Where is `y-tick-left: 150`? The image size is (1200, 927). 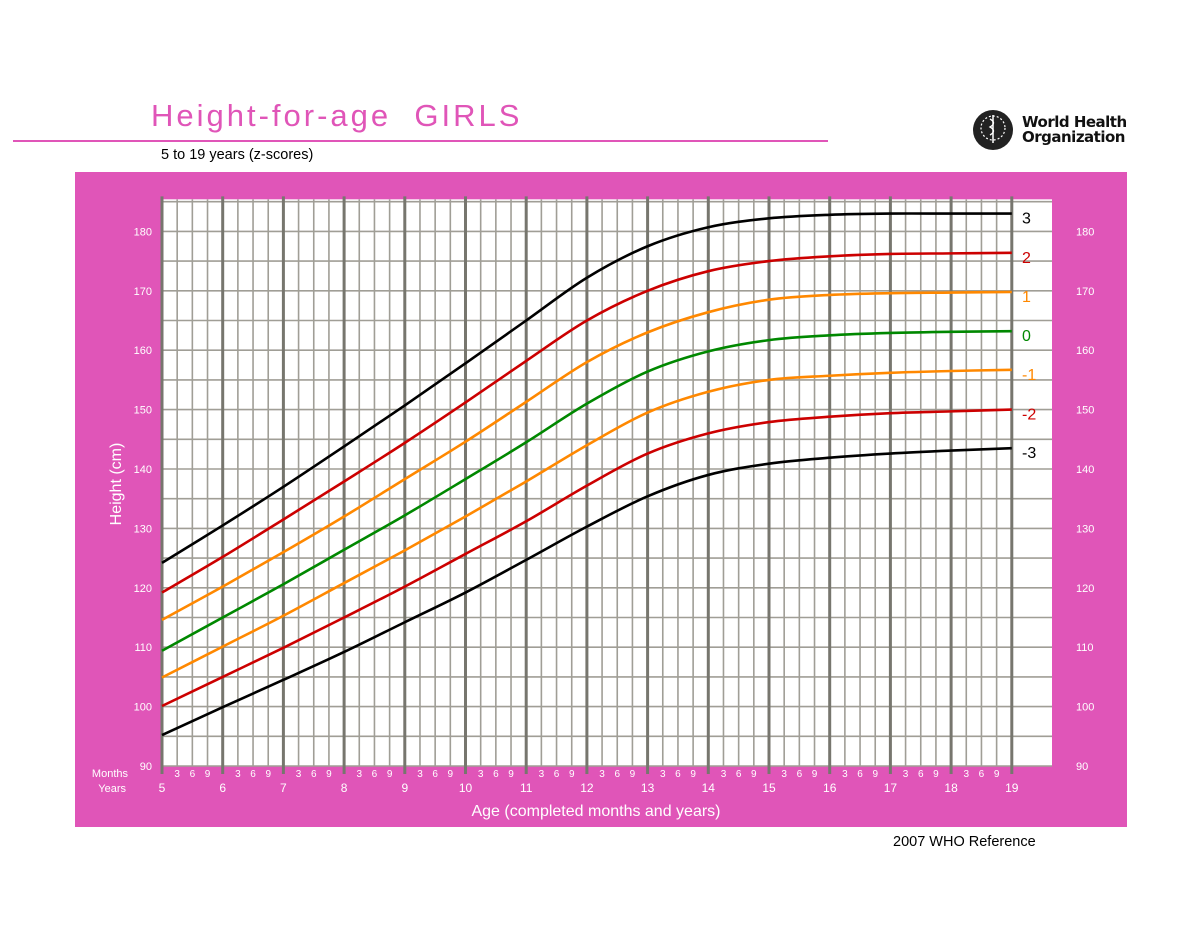 y-tick-left: 150 is located at coordinates (143, 411).